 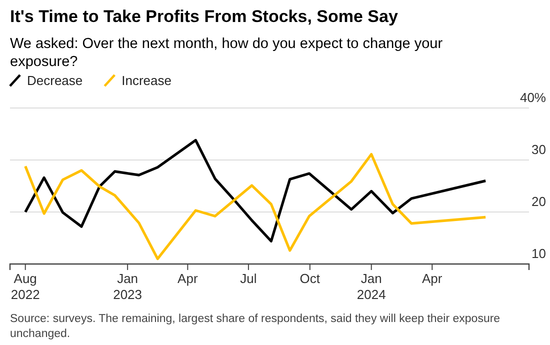 I want to click on y-tick-label: 40%, so click(x=533, y=98).